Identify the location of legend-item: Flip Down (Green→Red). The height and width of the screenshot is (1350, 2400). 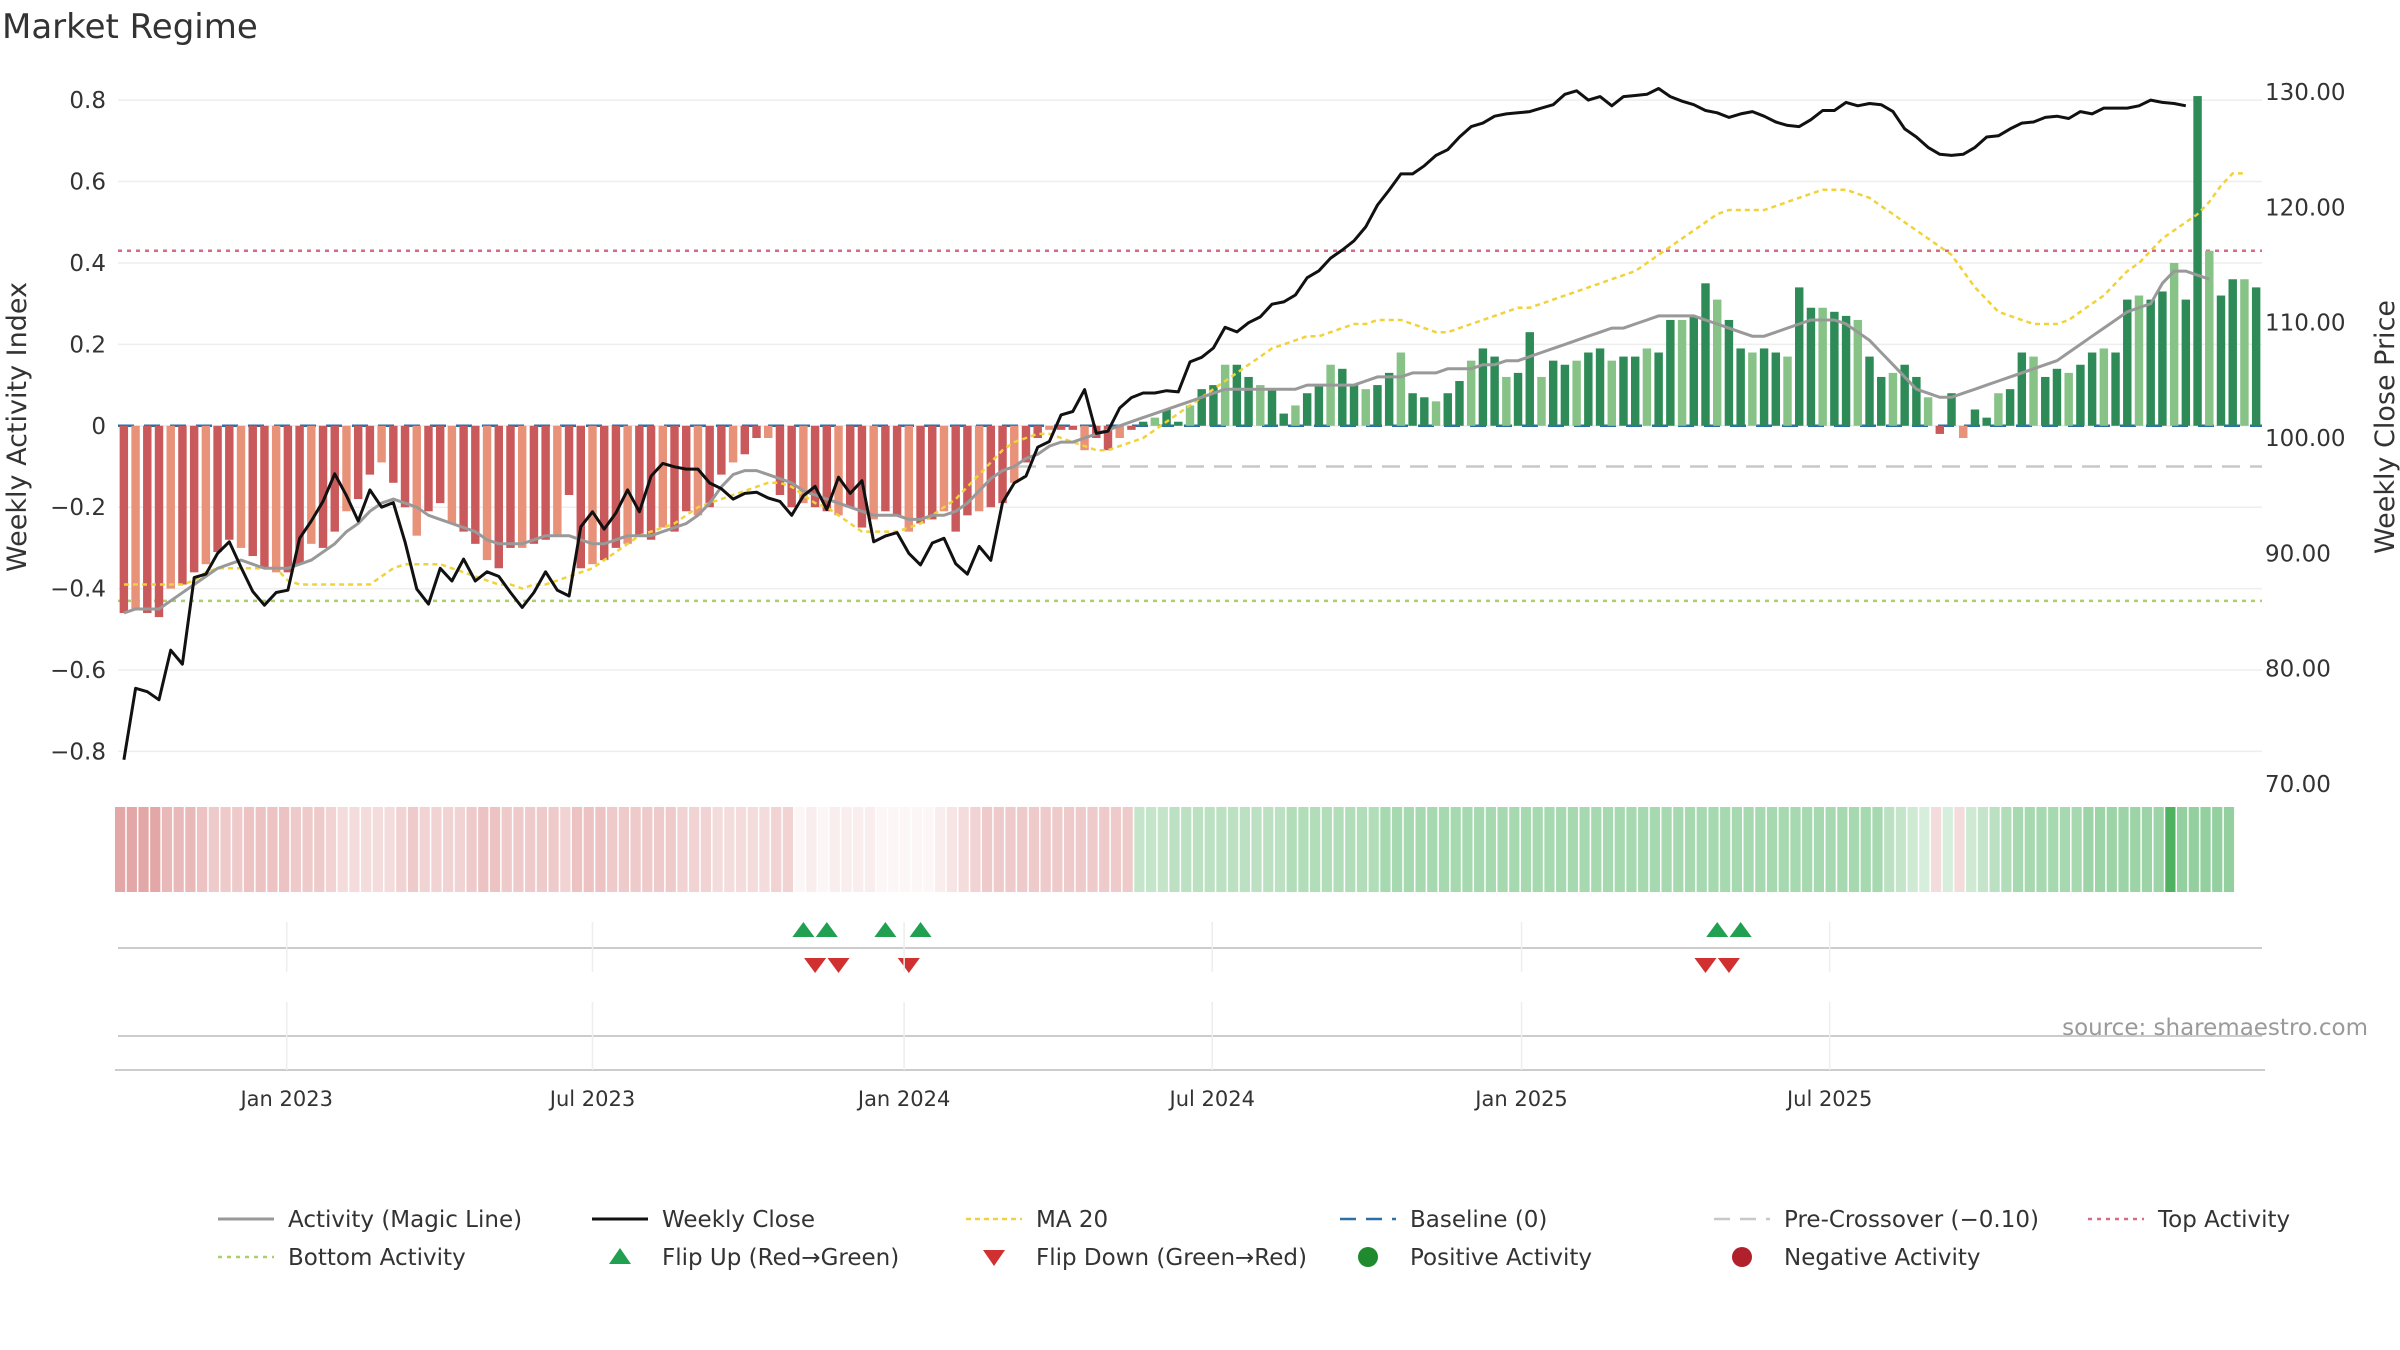
(1145, 1258).